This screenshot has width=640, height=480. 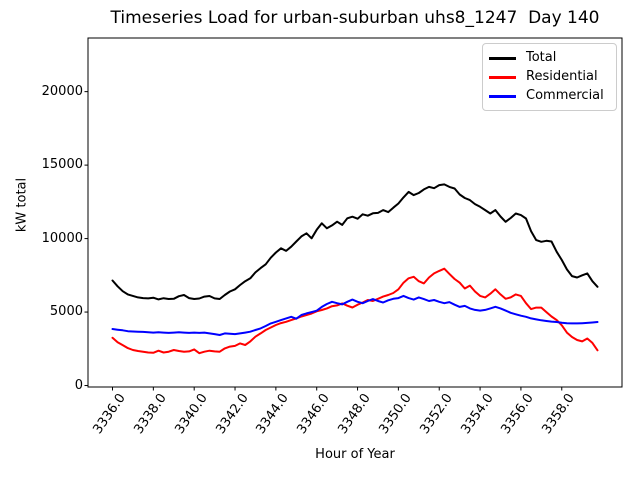 I want to click on legend-label-commercial: Commercial, so click(x=565, y=95).